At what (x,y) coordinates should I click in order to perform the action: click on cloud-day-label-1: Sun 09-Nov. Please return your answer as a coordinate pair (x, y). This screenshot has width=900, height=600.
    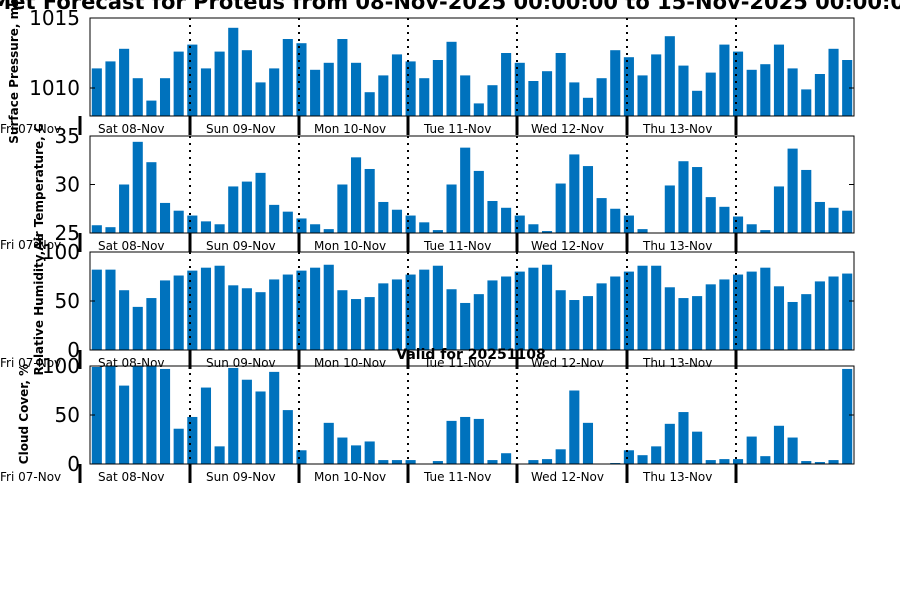
    Looking at the image, I should click on (241, 477).